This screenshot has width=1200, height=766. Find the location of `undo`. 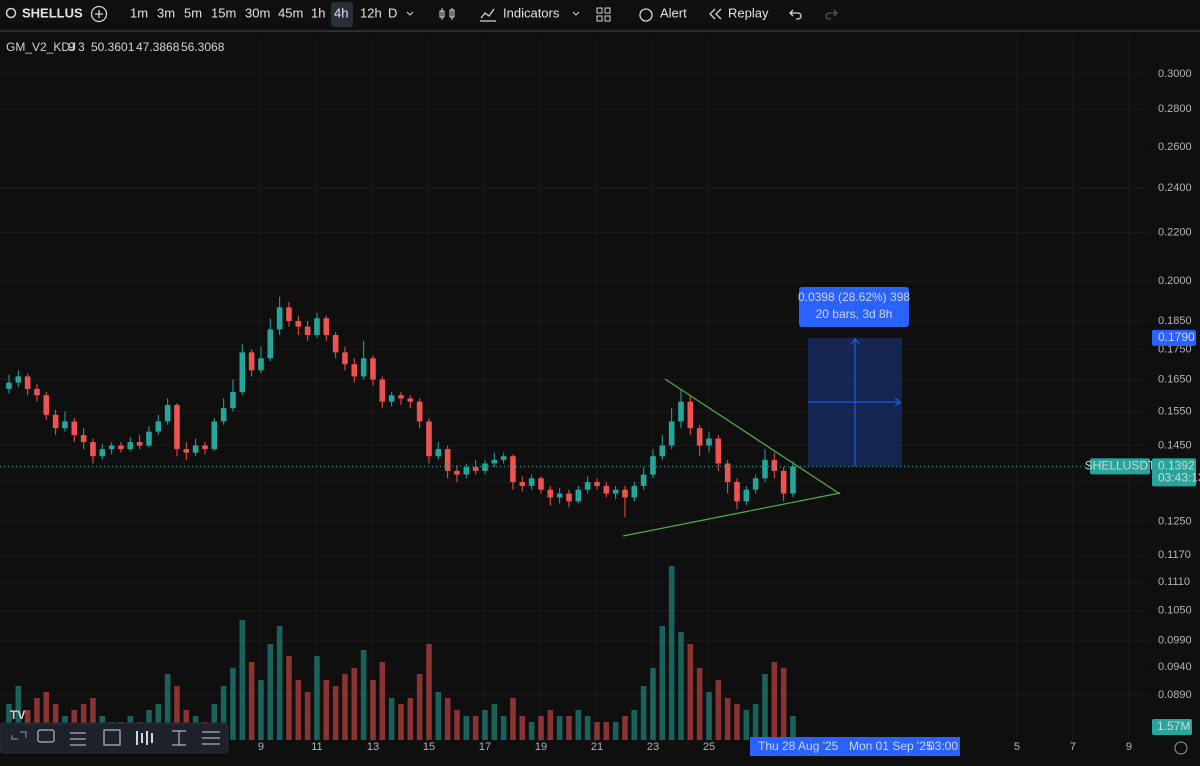

undo is located at coordinates (795, 14).